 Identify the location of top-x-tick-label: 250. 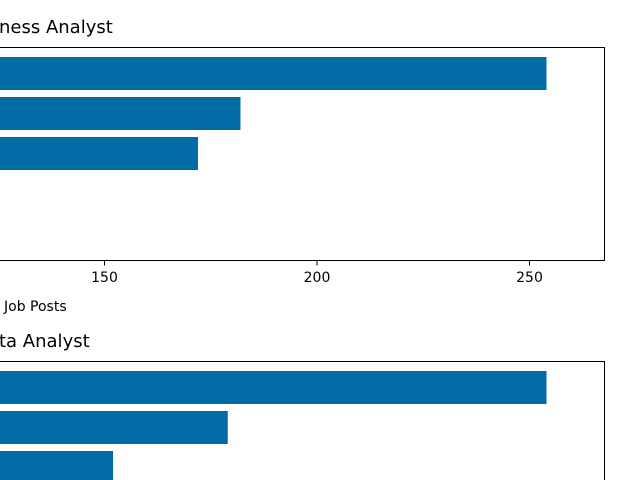
(529, 278).